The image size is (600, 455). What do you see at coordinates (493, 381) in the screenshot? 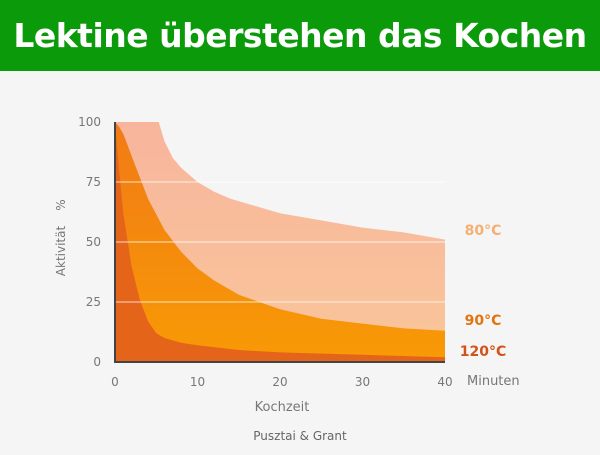
I see `x-axis-unit: Minuten` at bounding box center [493, 381].